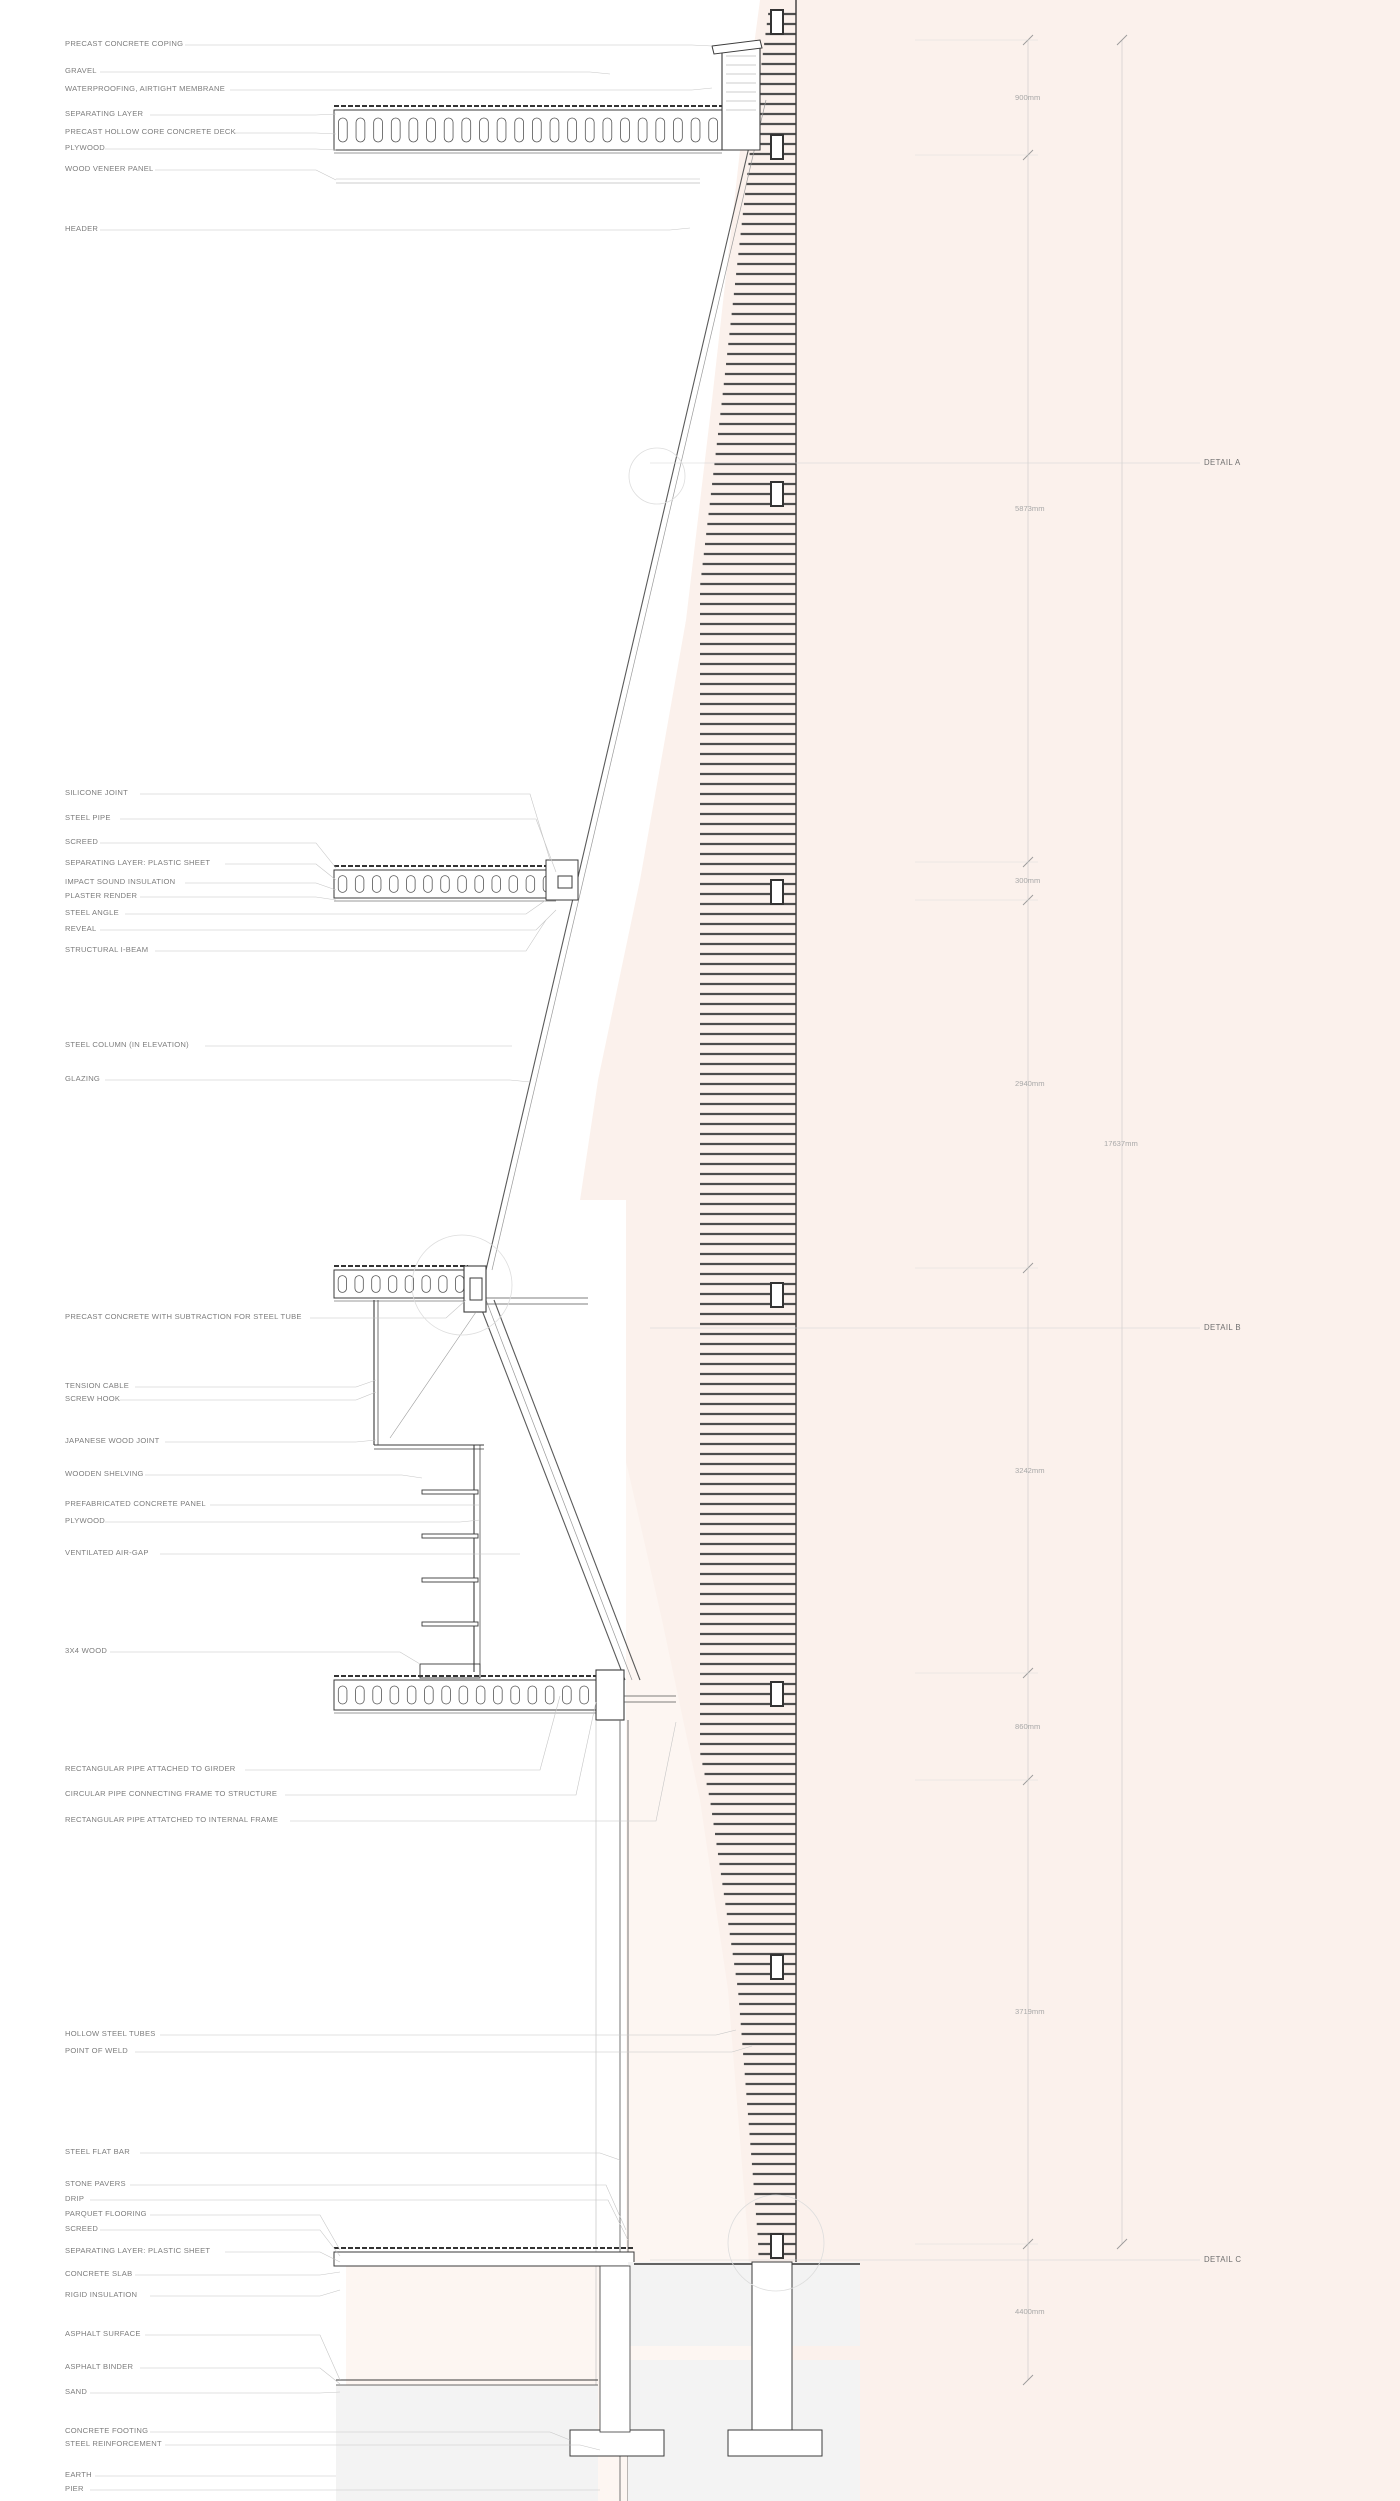 The image size is (1400, 2501). What do you see at coordinates (629, 685) in the screenshot?
I see `glazing-line-upper-inner` at bounding box center [629, 685].